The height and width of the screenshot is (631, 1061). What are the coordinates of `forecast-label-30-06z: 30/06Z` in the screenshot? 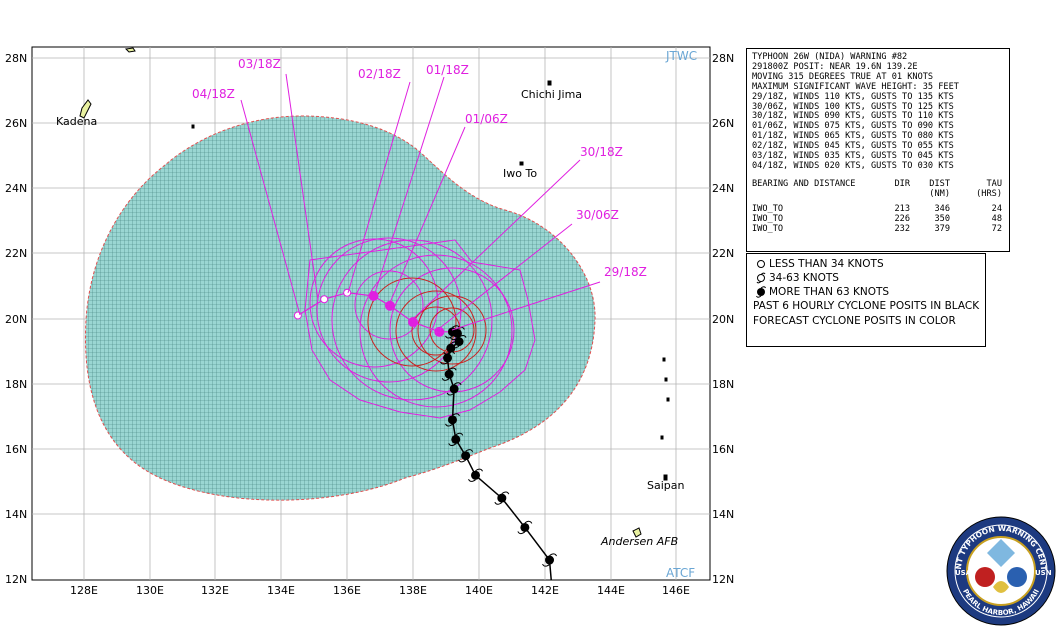 It's located at (597, 215).